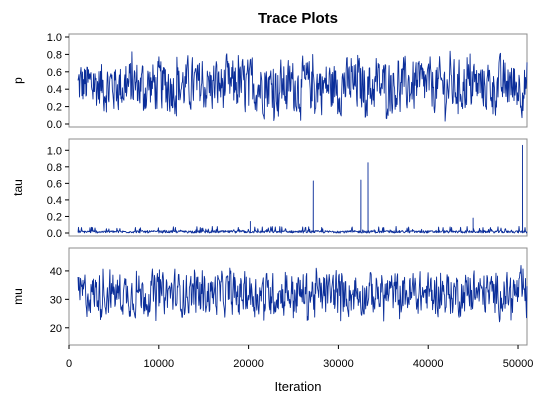 Image resolution: width=540 pixels, height=410 pixels. What do you see at coordinates (56, 329) in the screenshot?
I see `y-tick-label-mu-0: 20` at bounding box center [56, 329].